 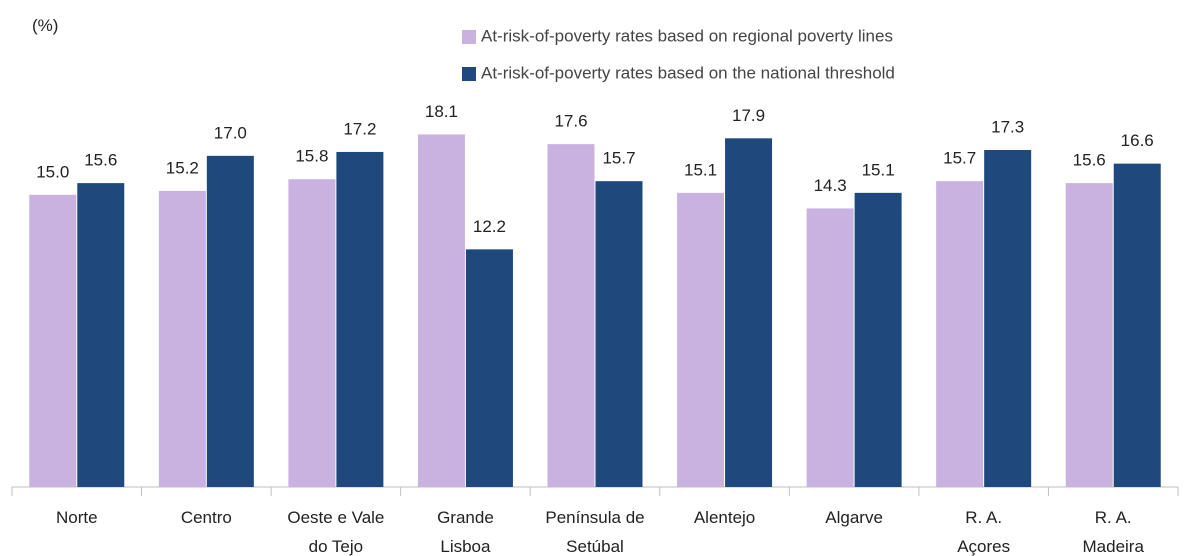 I want to click on x-tick-label: Grande Lisboa, so click(x=465, y=532).